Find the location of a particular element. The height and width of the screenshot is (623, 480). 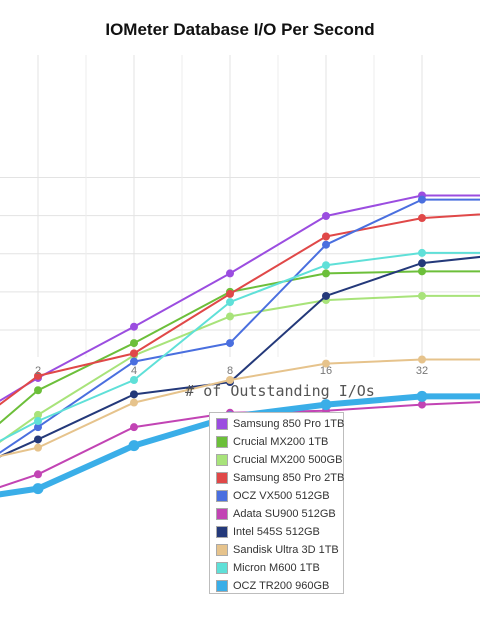

x-tick-label: 4 is located at coordinates (134, 371).